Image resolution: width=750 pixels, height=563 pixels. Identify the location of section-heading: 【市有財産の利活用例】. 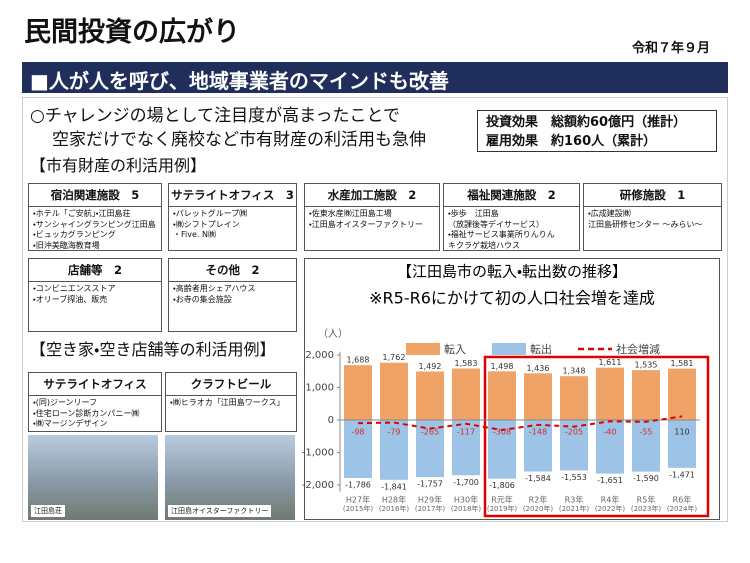
(118, 165).